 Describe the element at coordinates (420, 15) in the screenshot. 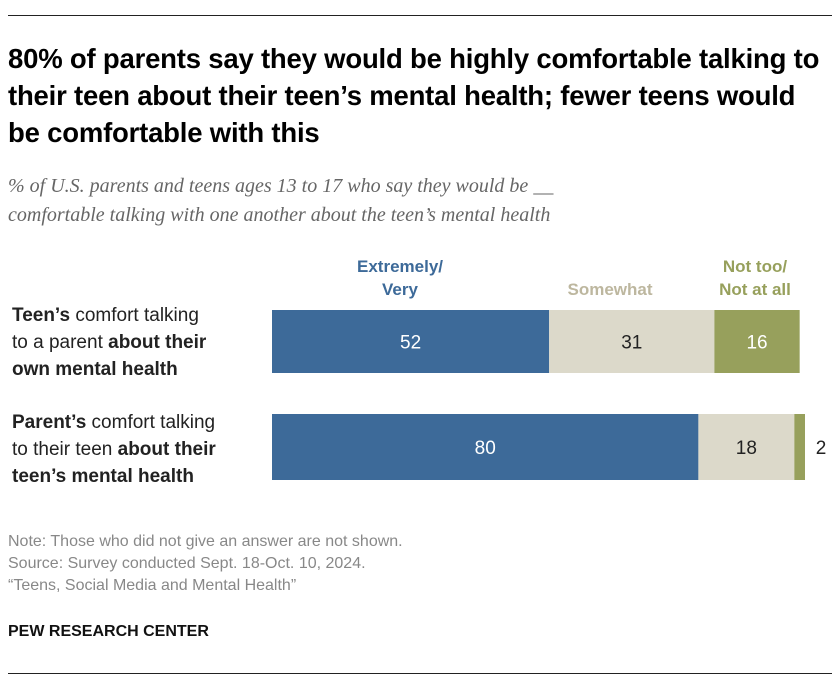

I see `top-rule` at that location.